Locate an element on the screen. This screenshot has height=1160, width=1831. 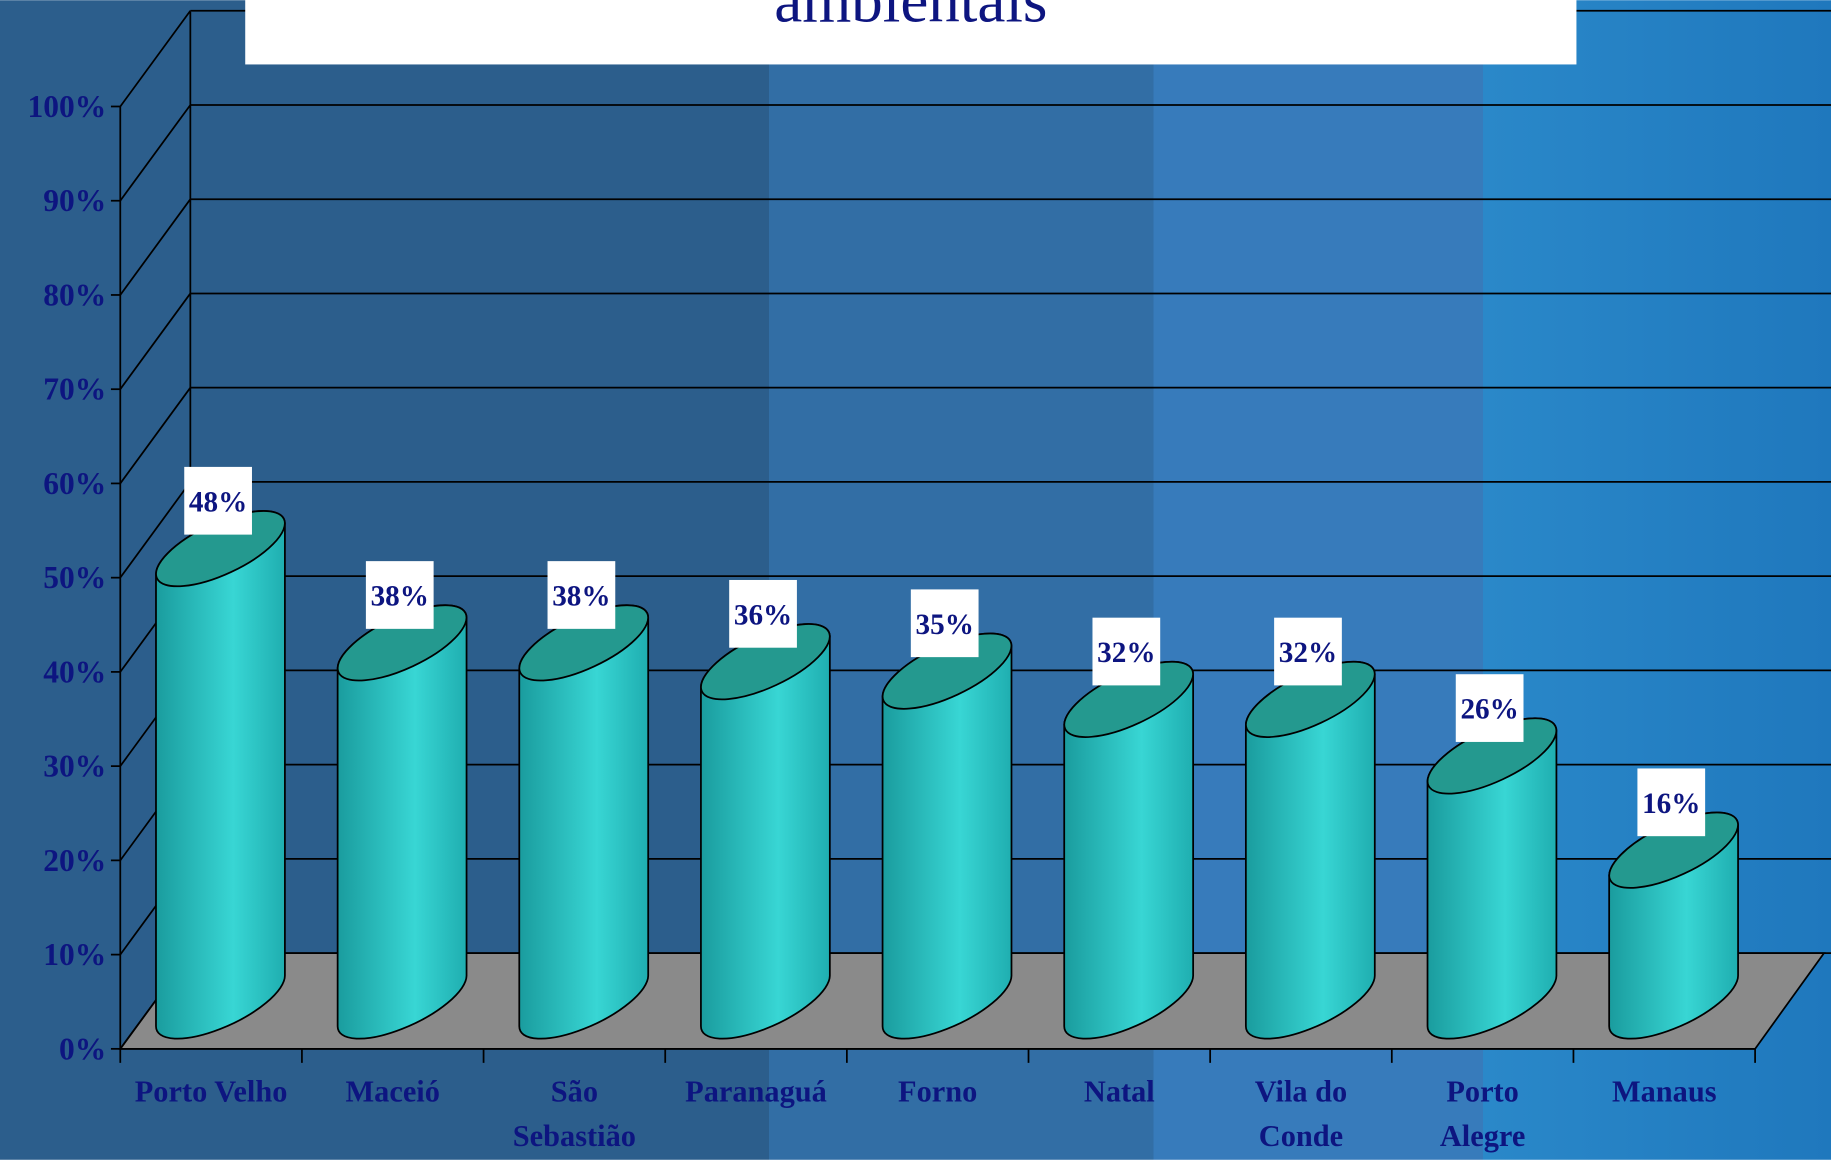
x-tick-label: Forno is located at coordinates (938, 1091).